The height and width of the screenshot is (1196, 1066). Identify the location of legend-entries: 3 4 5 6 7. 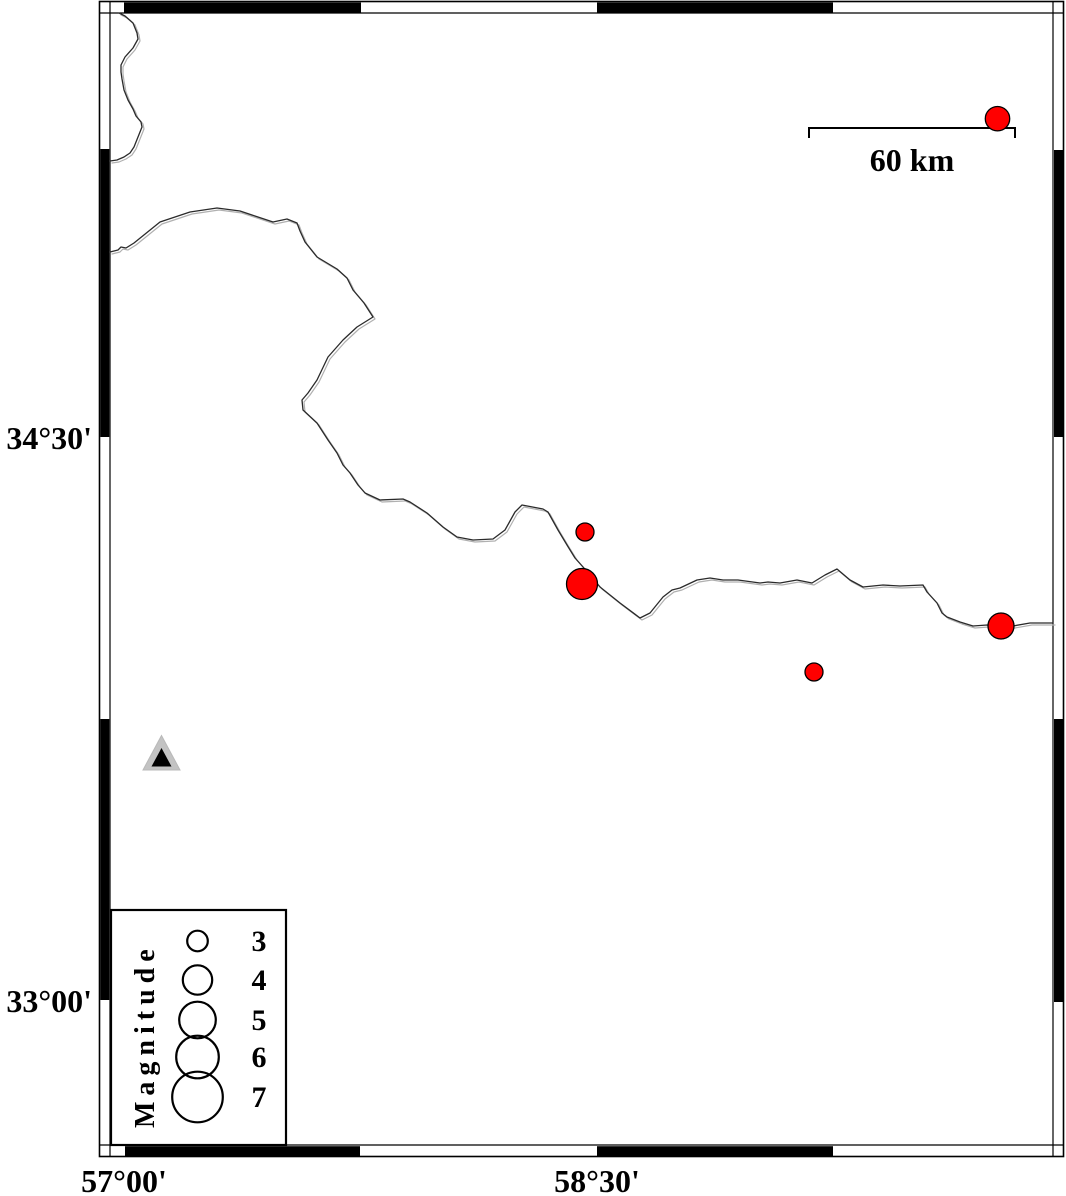
(219, 1024).